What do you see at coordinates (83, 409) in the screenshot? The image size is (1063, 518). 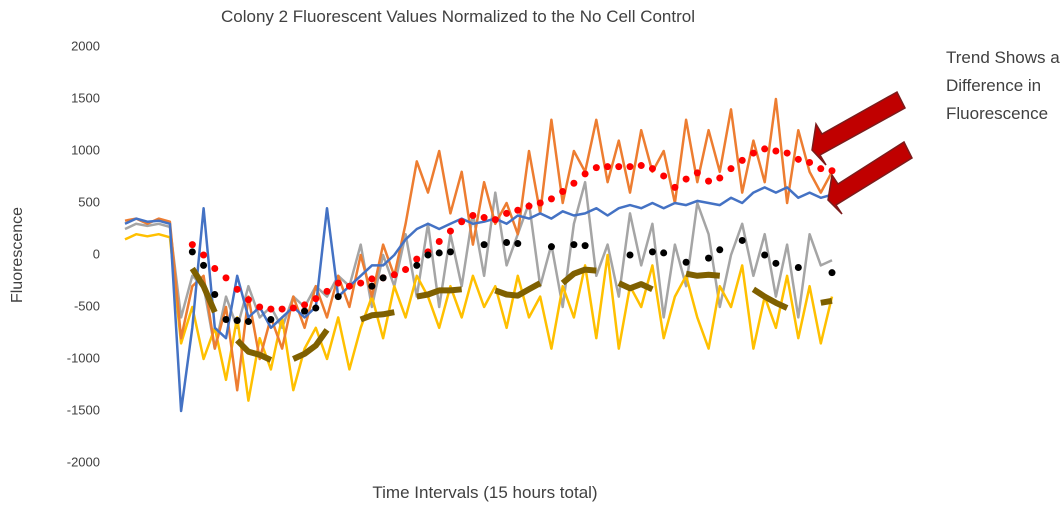 I see `y-tick-label: -1500` at bounding box center [83, 409].